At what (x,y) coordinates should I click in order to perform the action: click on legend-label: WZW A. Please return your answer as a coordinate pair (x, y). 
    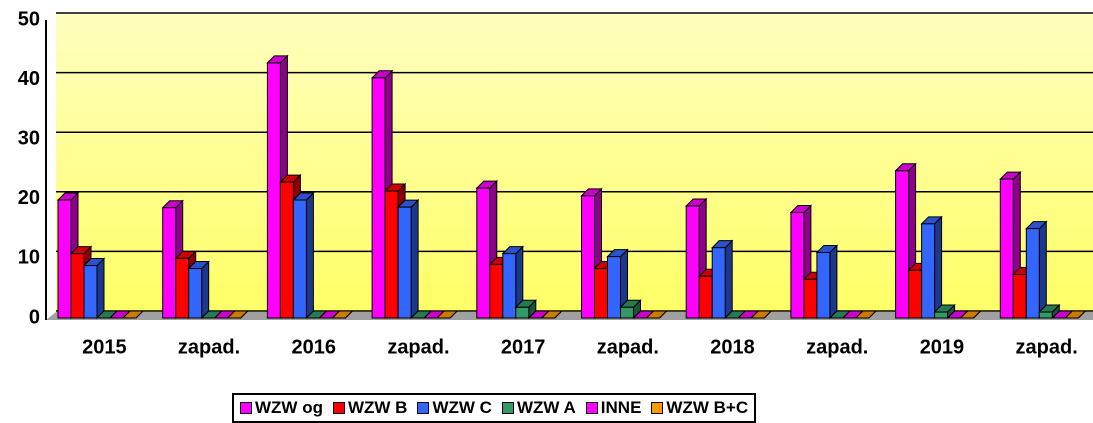
    Looking at the image, I should click on (546, 407).